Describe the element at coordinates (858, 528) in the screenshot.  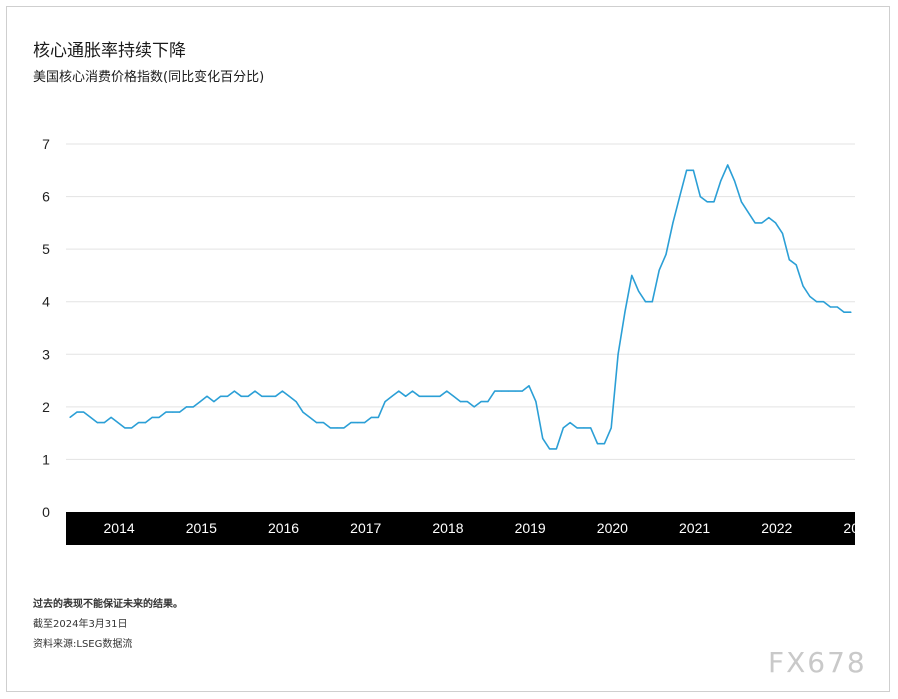
I see `x-tick-label: 2023` at that location.